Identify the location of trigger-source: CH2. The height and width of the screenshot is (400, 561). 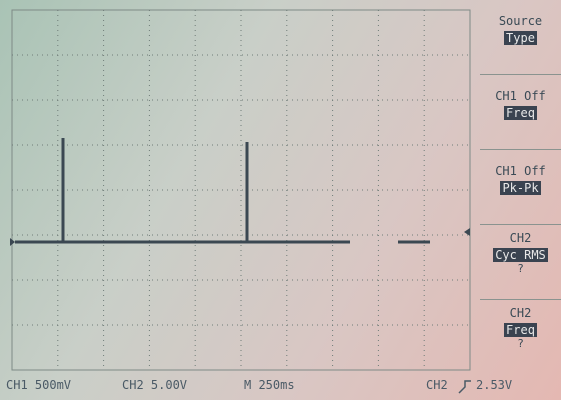
(437, 385).